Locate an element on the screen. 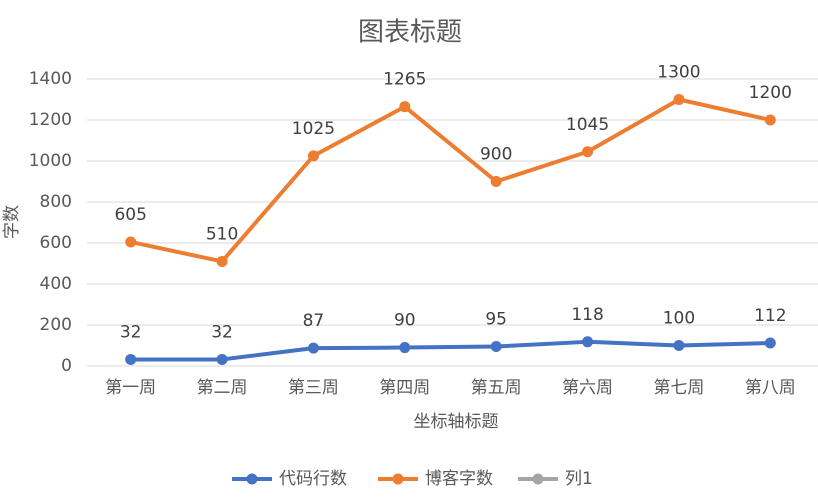 The width and height of the screenshot is (818, 504). y-tick-label: 800 is located at coordinates (56, 202).